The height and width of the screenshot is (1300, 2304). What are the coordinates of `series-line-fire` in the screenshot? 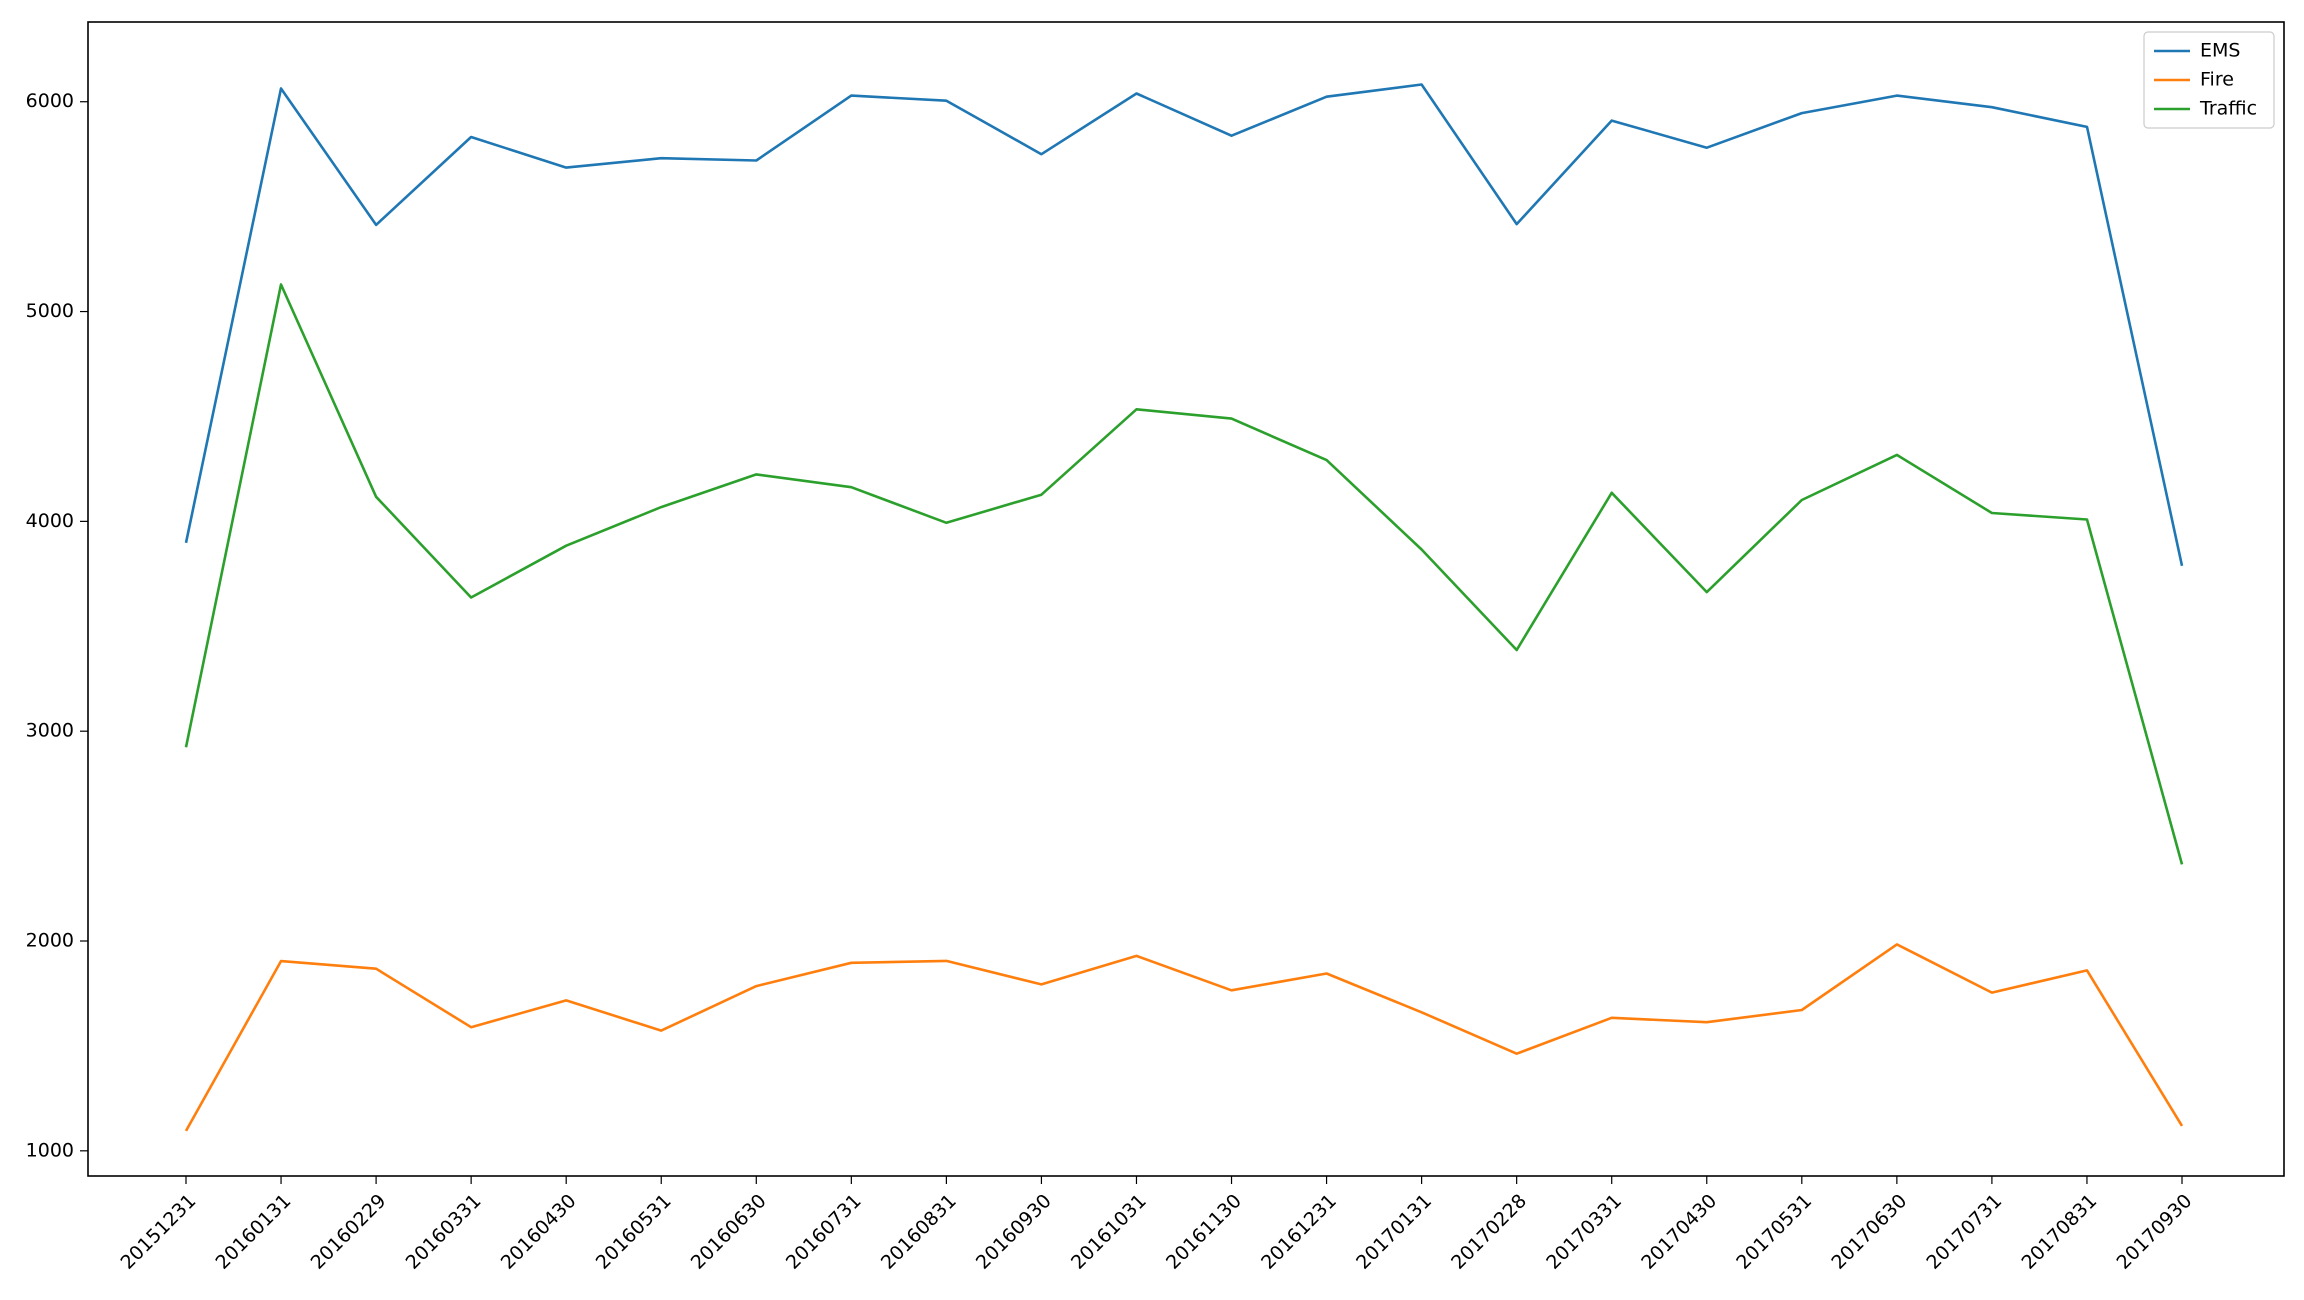 It's located at (1184, 1037).